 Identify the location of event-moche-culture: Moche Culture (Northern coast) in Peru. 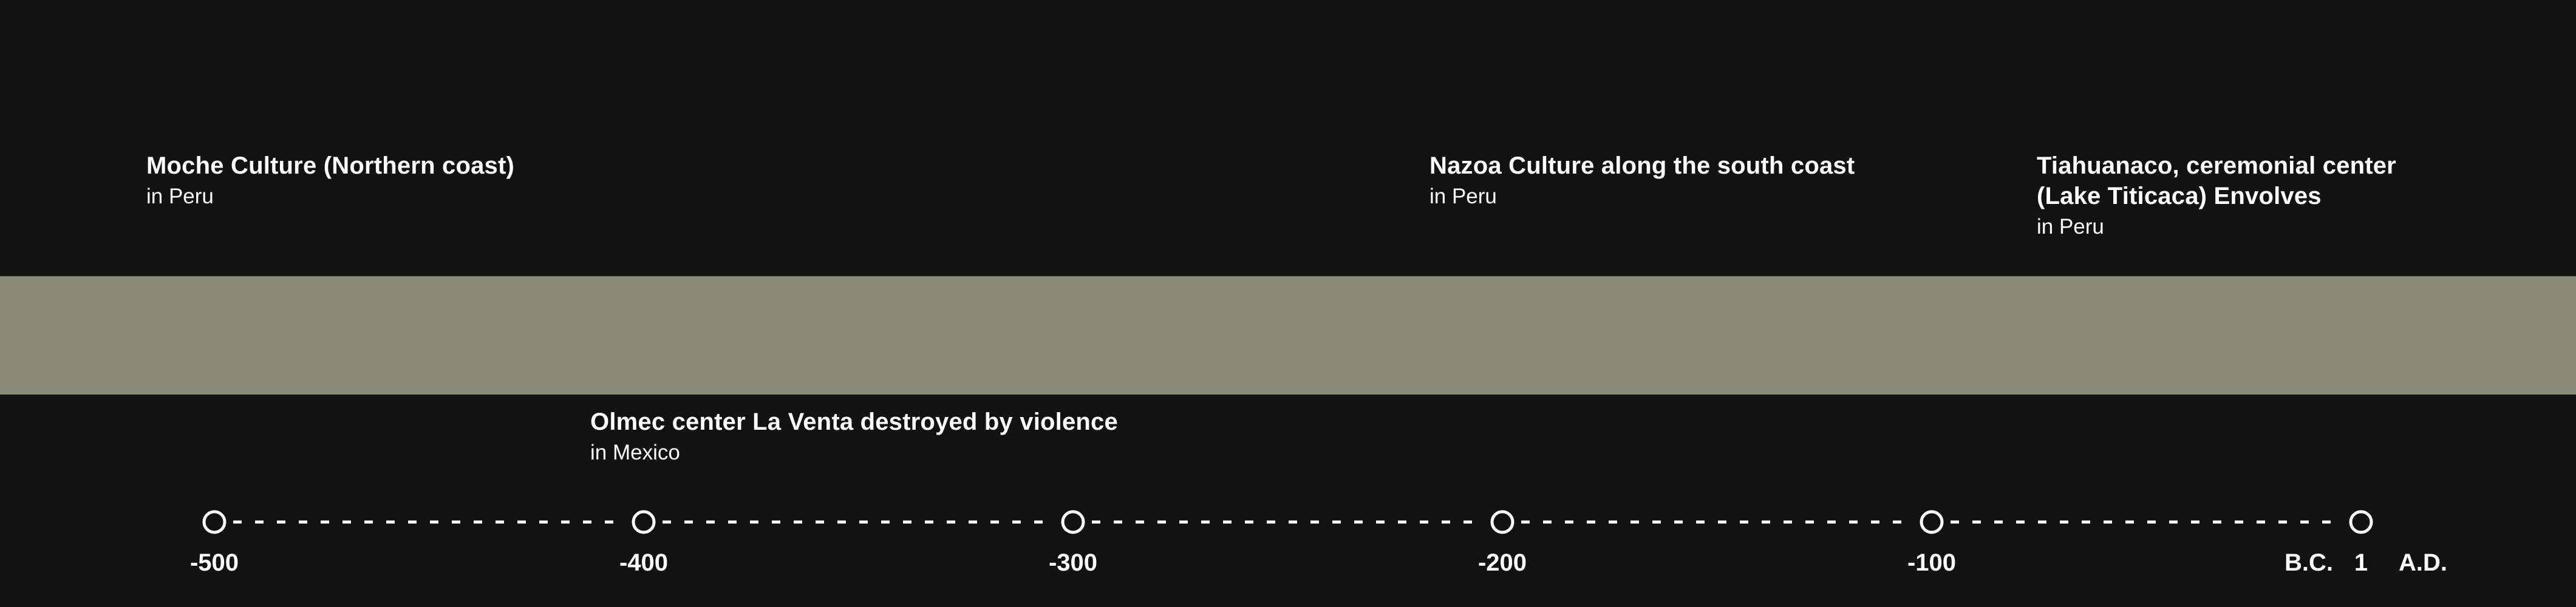
(330, 180).